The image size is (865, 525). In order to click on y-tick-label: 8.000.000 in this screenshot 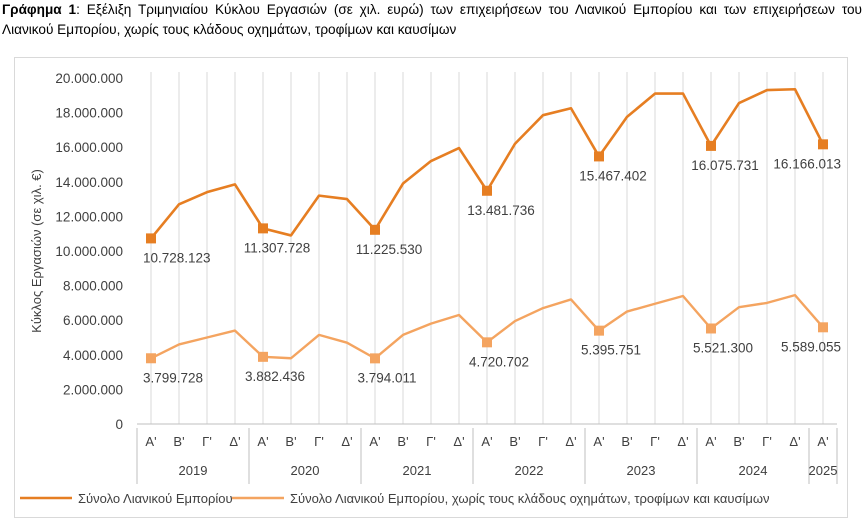, I will do `click(93, 286)`.